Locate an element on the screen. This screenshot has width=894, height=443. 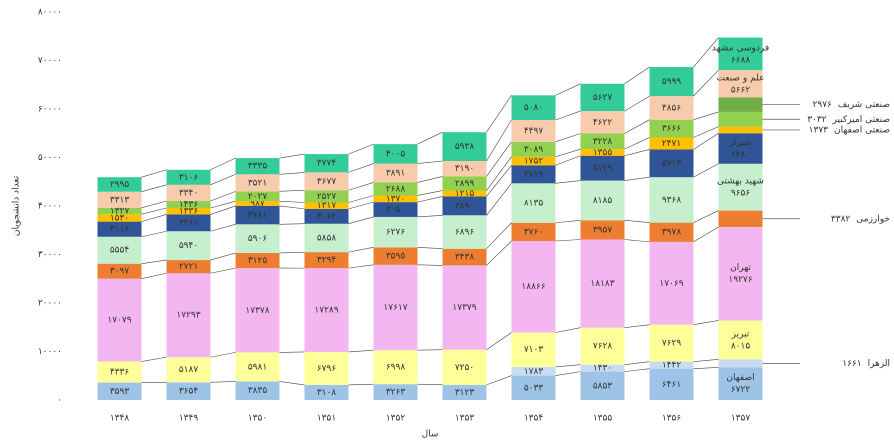
value-label: ۵۶۲۷ is located at coordinates (603, 98).